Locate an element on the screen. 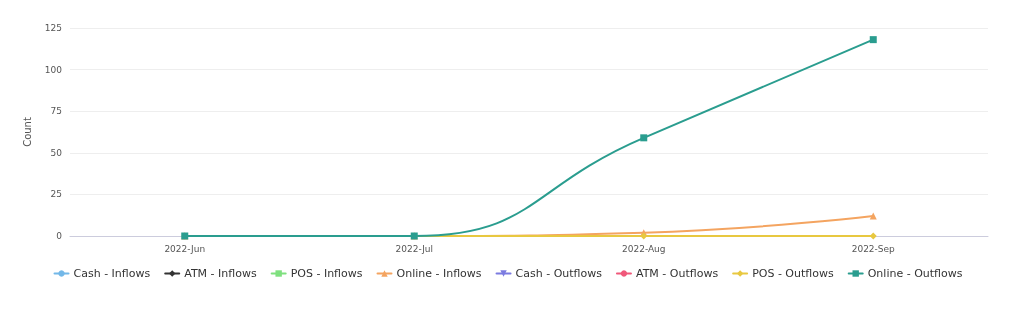 This screenshot has width=1023, height=322. legend-label: Cash - Outflows is located at coordinates (559, 273).